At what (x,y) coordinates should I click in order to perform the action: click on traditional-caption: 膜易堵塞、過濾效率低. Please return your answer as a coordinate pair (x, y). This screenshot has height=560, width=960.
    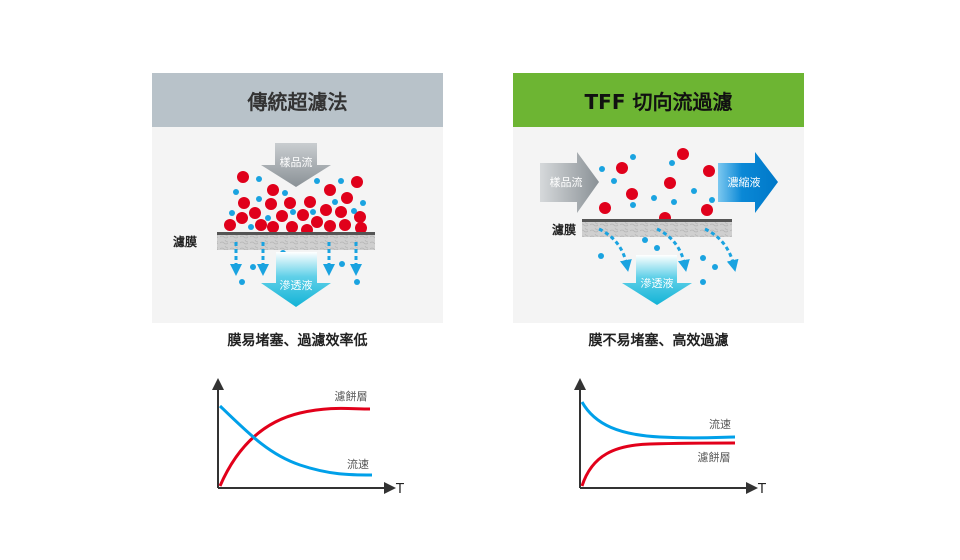
    Looking at the image, I should click on (297, 341).